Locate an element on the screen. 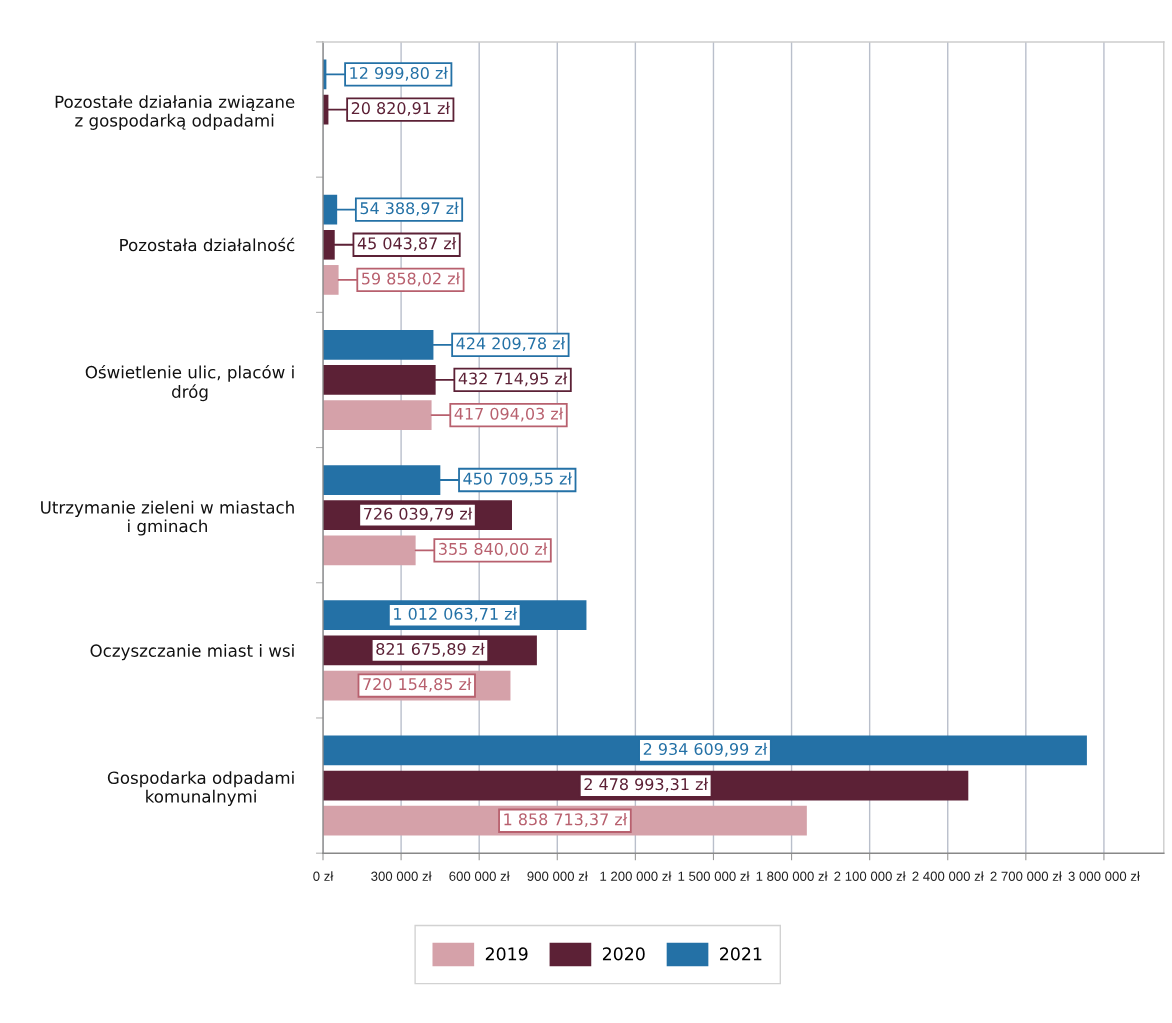 This screenshot has width=1172, height=1023. y-tick-label: Utrzymanie zieleni w miastach i gminach is located at coordinates (167, 518).